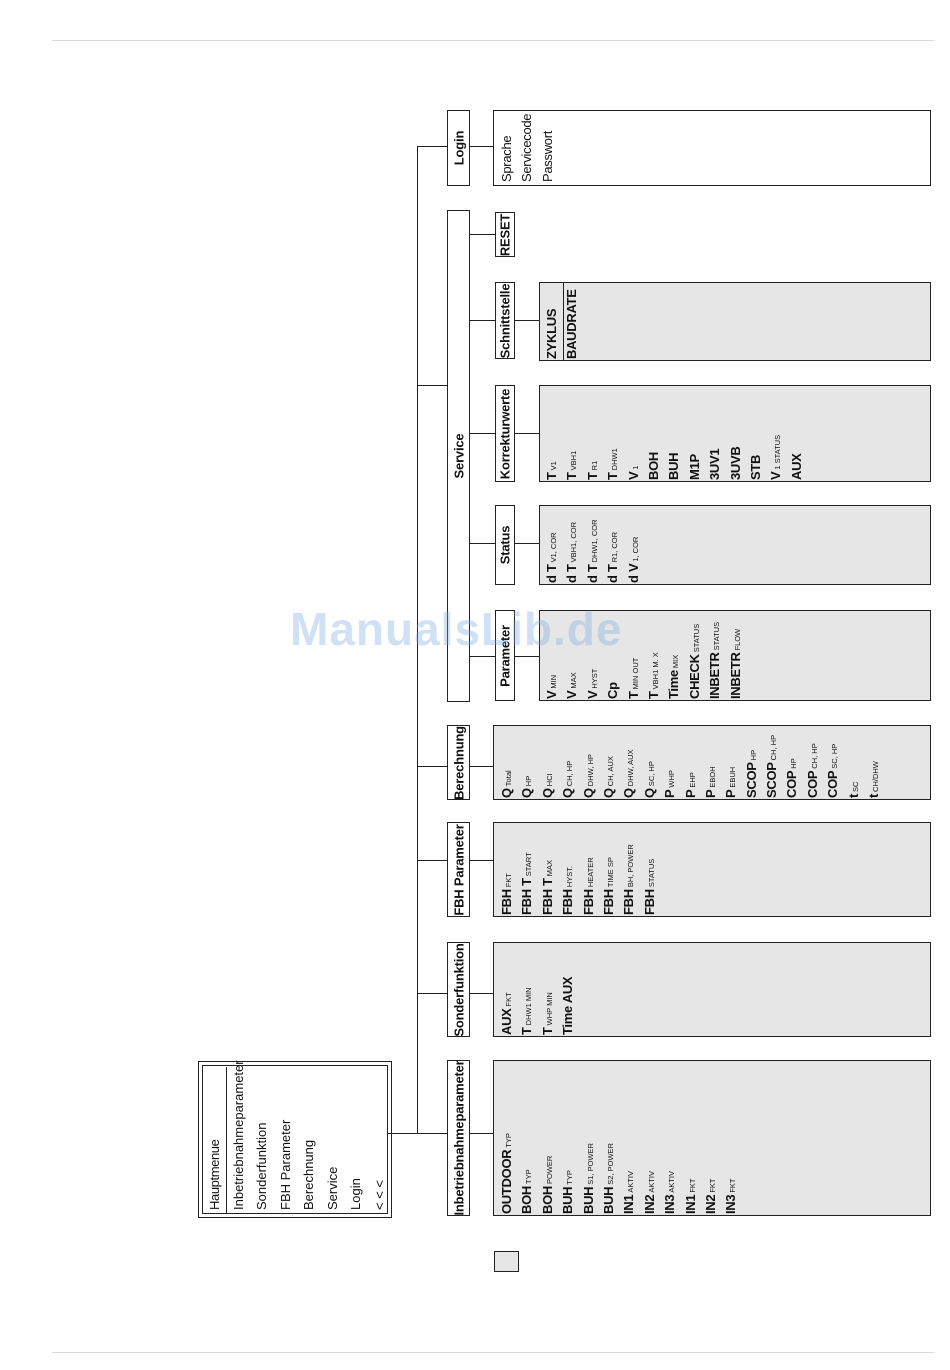 Image resolution: width=950 pixels, height=1370 pixels. What do you see at coordinates (712, 148) in the screenshot?
I see `login-list-box` at bounding box center [712, 148].